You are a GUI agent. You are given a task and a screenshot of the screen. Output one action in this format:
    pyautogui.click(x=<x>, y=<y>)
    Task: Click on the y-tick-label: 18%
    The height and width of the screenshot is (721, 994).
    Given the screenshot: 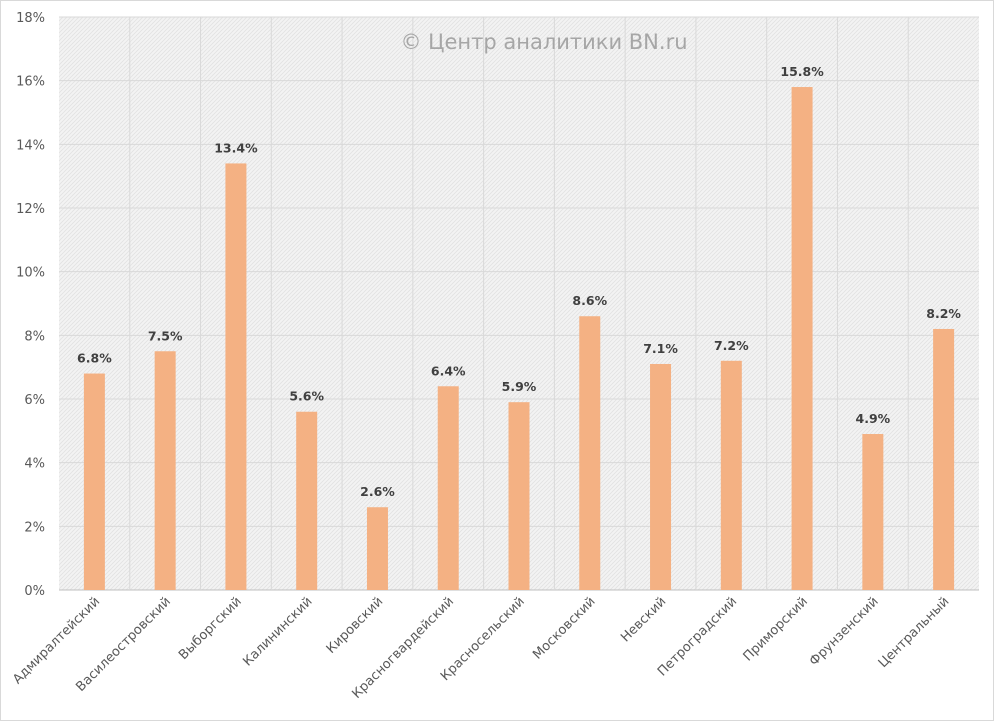 What is the action you would take?
    pyautogui.click(x=30, y=18)
    